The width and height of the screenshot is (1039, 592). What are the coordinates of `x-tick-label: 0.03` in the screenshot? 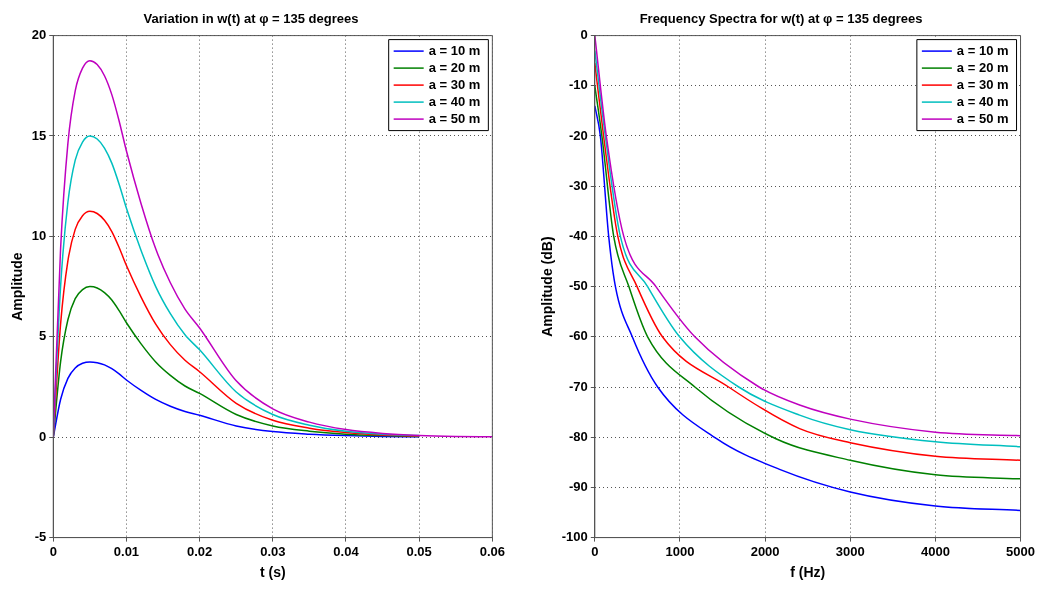 It's located at (273, 551).